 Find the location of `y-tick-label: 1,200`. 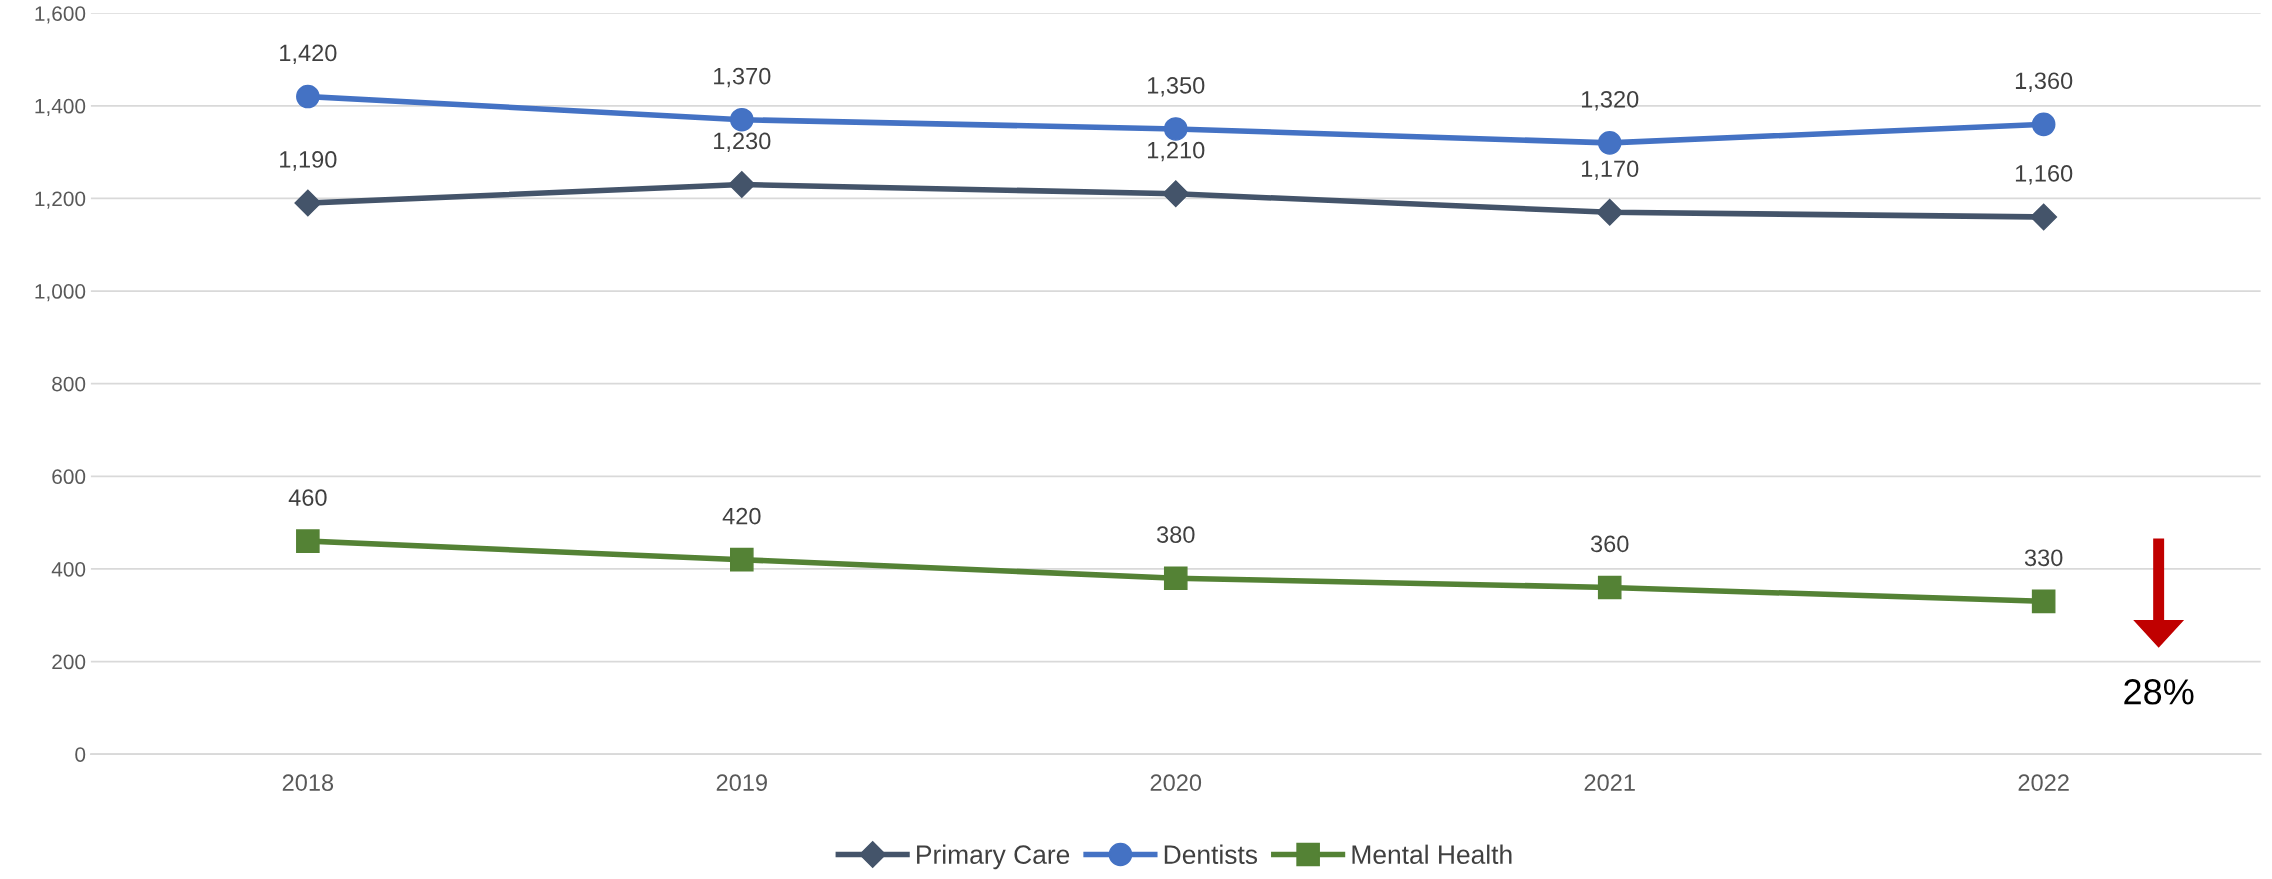

y-tick-label: 1,200 is located at coordinates (60, 200).